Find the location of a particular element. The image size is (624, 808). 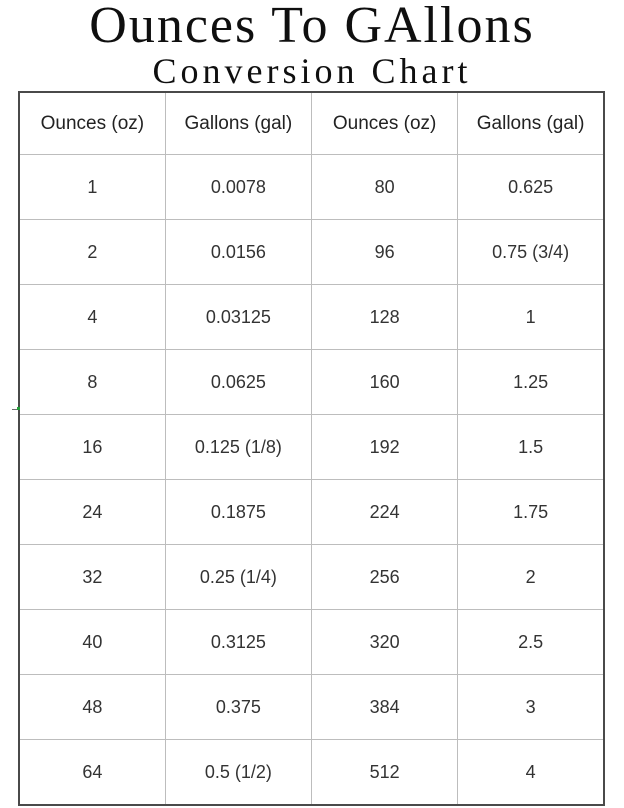

table-cell: 0.3125 is located at coordinates (238, 642).